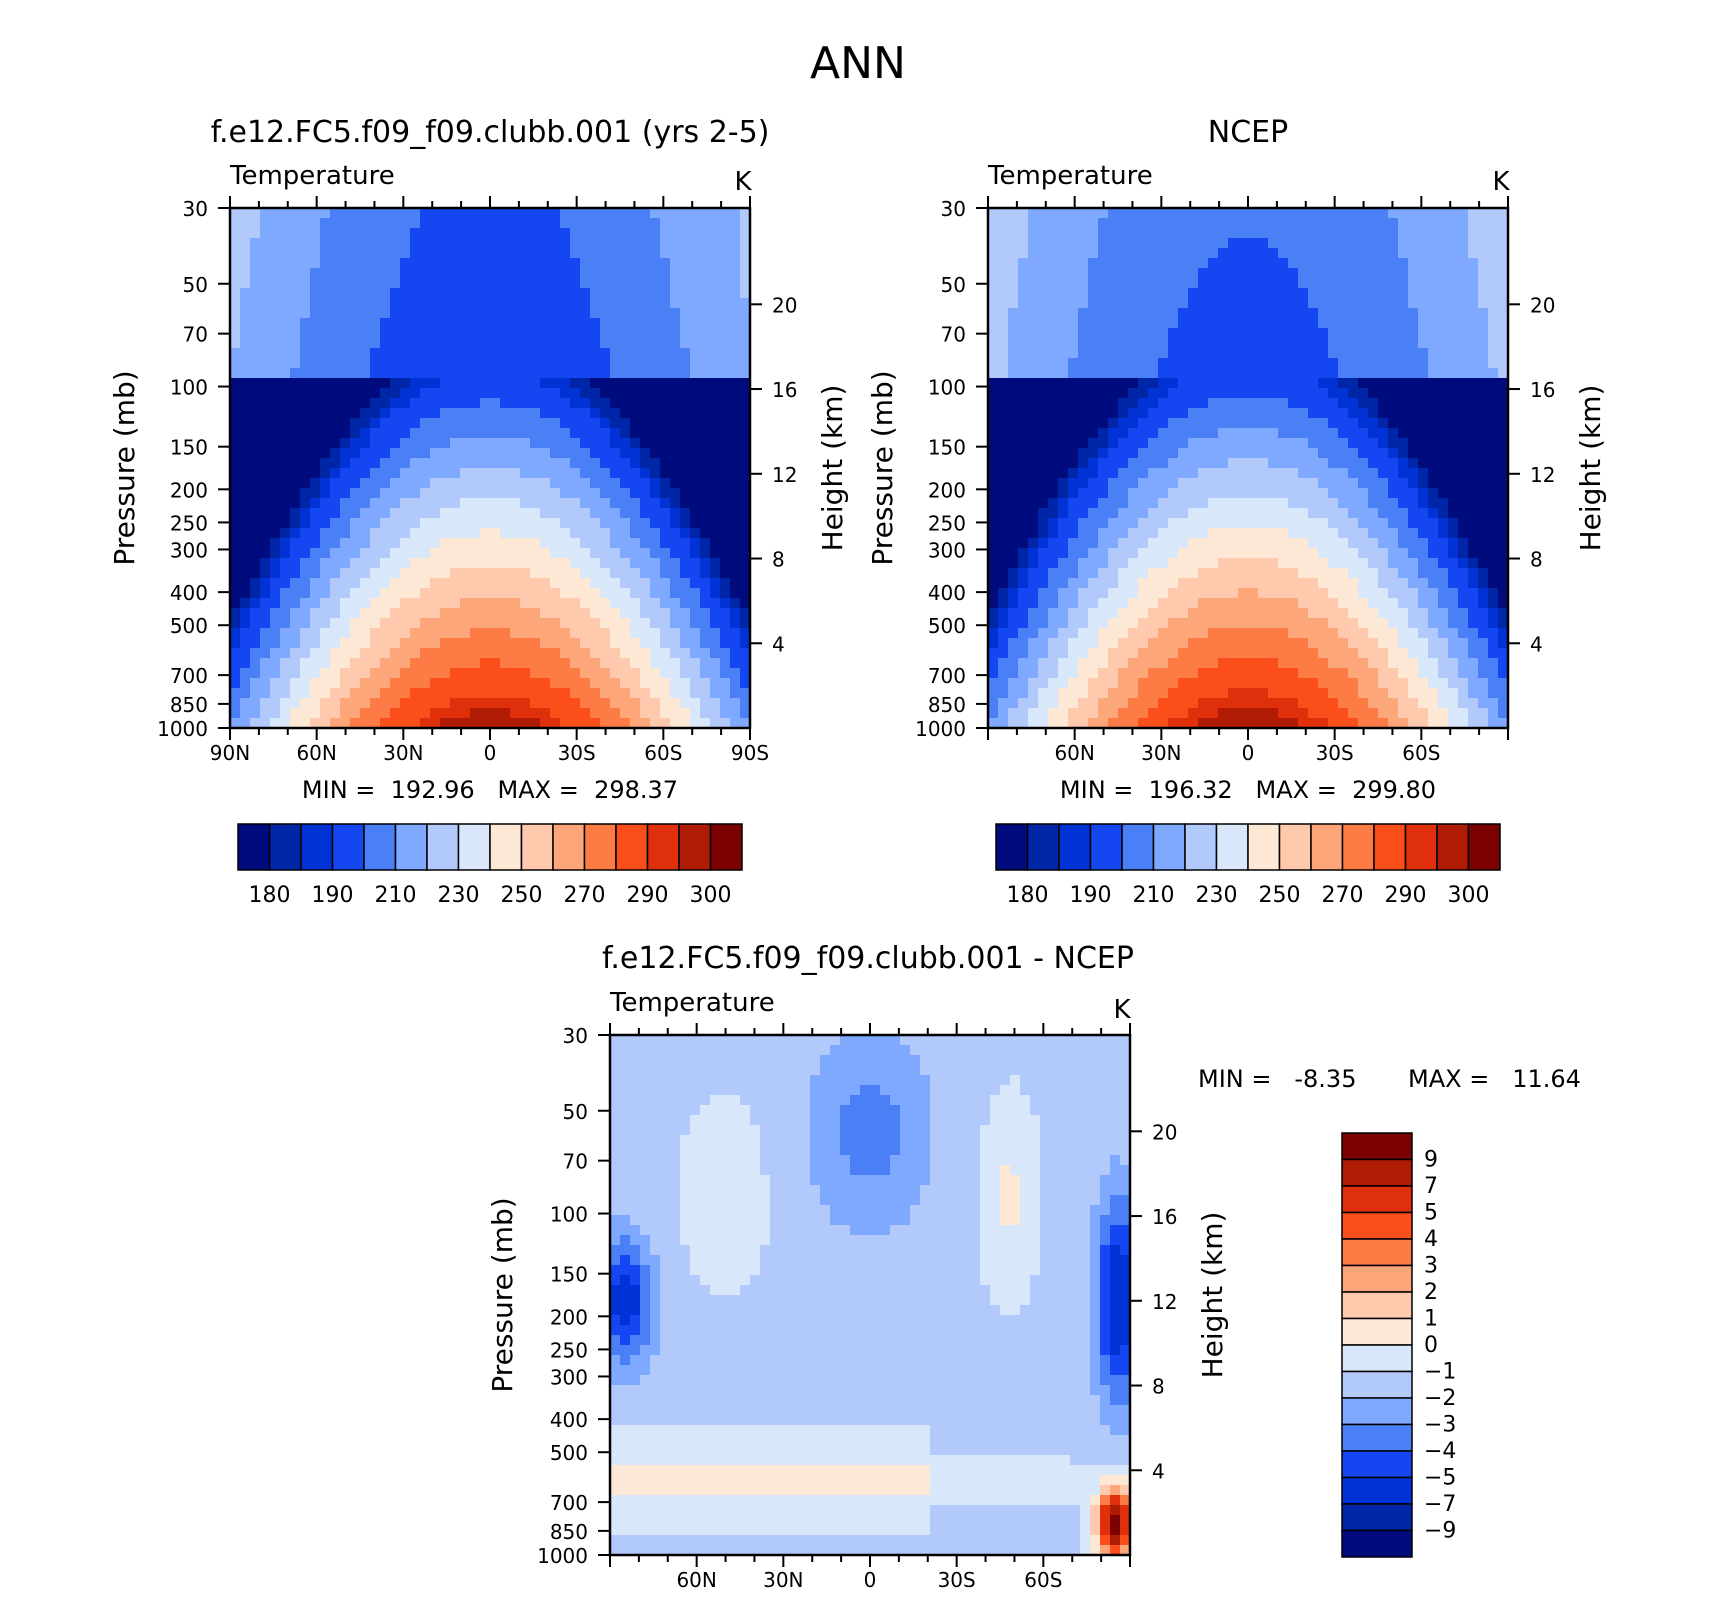  I want to click on panel-model-ylabel-right: Height (km), so click(832, 468).